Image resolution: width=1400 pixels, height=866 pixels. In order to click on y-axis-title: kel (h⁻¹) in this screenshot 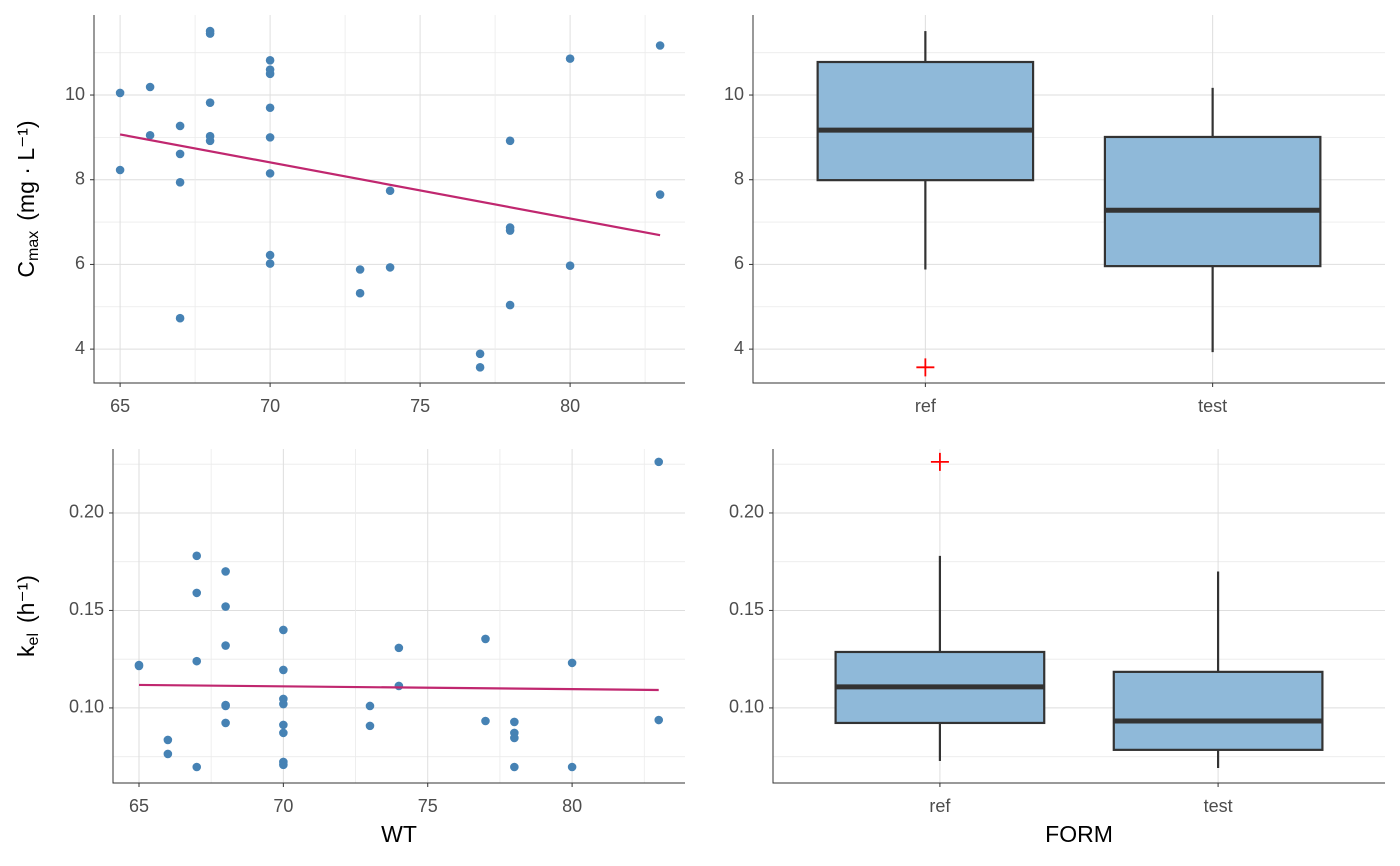, I will do `click(27, 616)`.